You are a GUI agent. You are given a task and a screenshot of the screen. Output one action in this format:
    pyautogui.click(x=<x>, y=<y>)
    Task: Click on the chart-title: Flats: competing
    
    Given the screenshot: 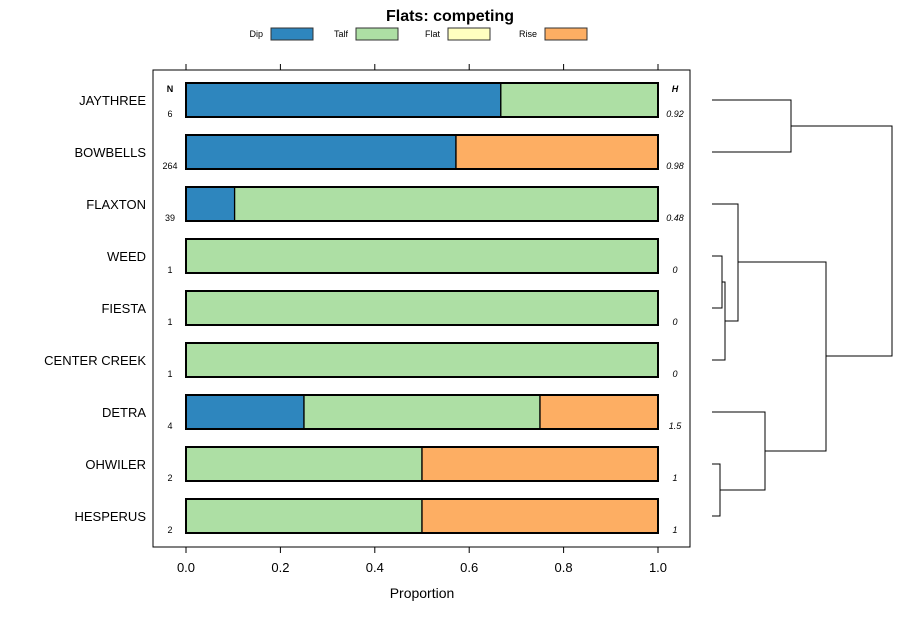 What is the action you would take?
    pyautogui.click(x=450, y=16)
    